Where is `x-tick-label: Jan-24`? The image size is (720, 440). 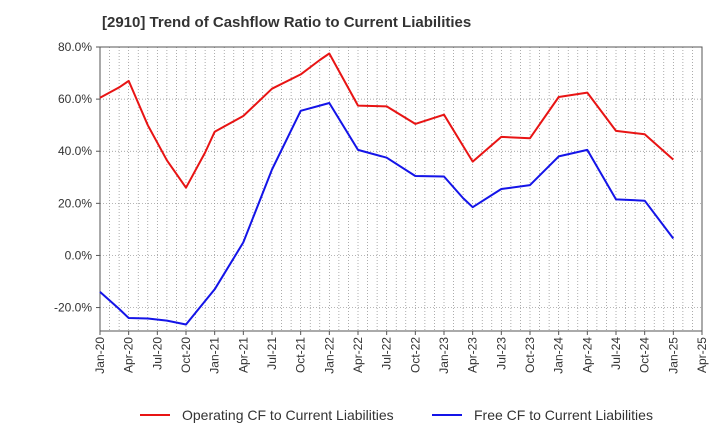
x-tick-label: Jan-24 is located at coordinates (559, 355).